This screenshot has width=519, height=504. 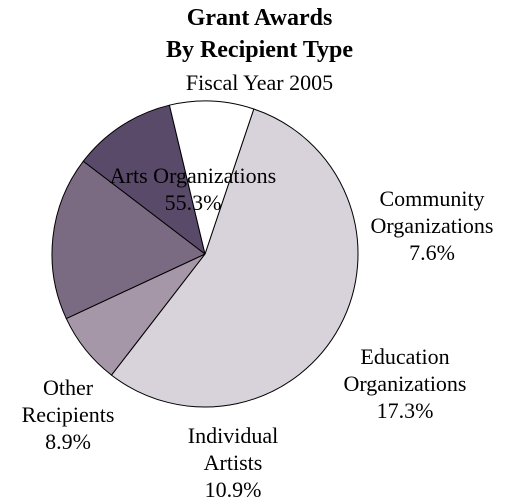 What do you see at coordinates (259, 82) in the screenshot?
I see `chart-subtitle: Fiscal Year 2005` at bounding box center [259, 82].